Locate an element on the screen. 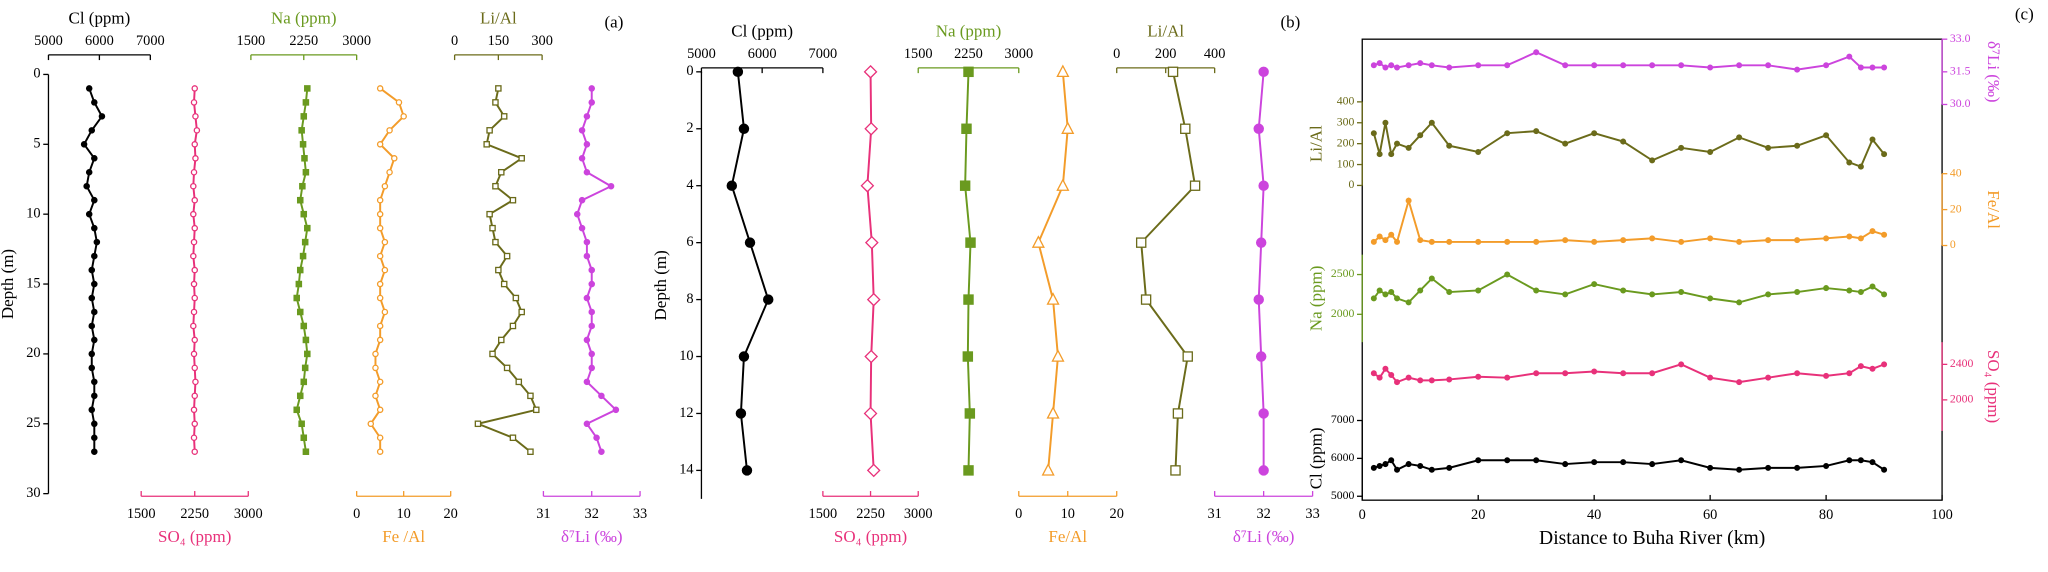  y-axis-title: δ⁷Li (‰) is located at coordinates (1993, 72).